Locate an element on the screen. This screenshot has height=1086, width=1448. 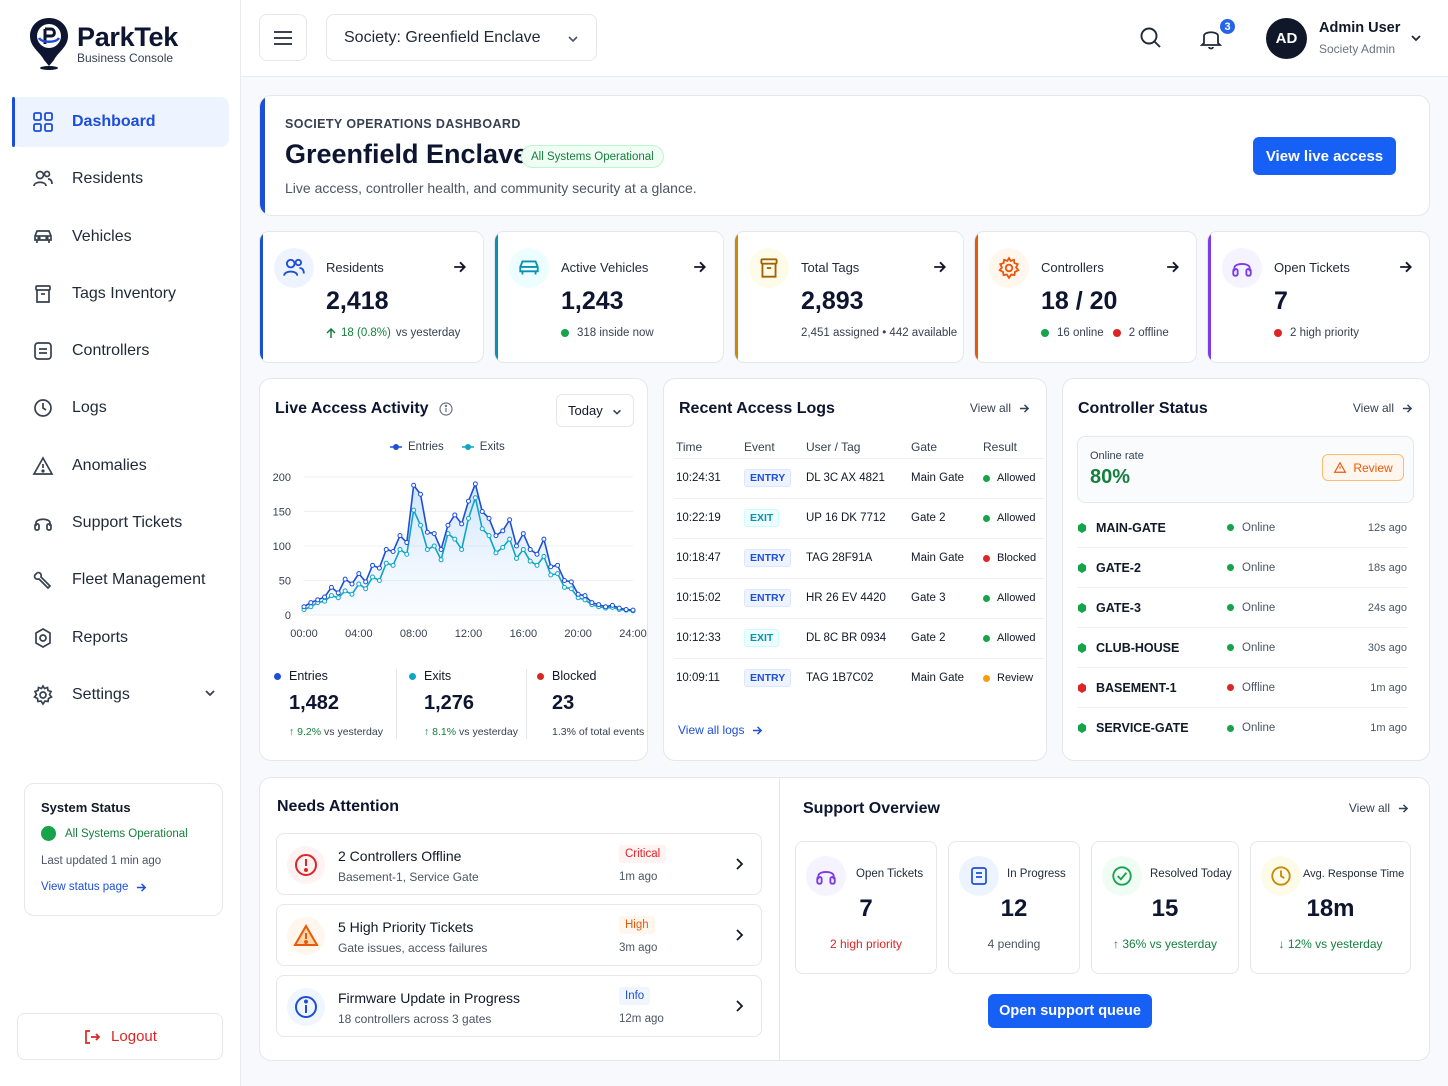
controller-status-text: Online is located at coordinates (1259, 647).